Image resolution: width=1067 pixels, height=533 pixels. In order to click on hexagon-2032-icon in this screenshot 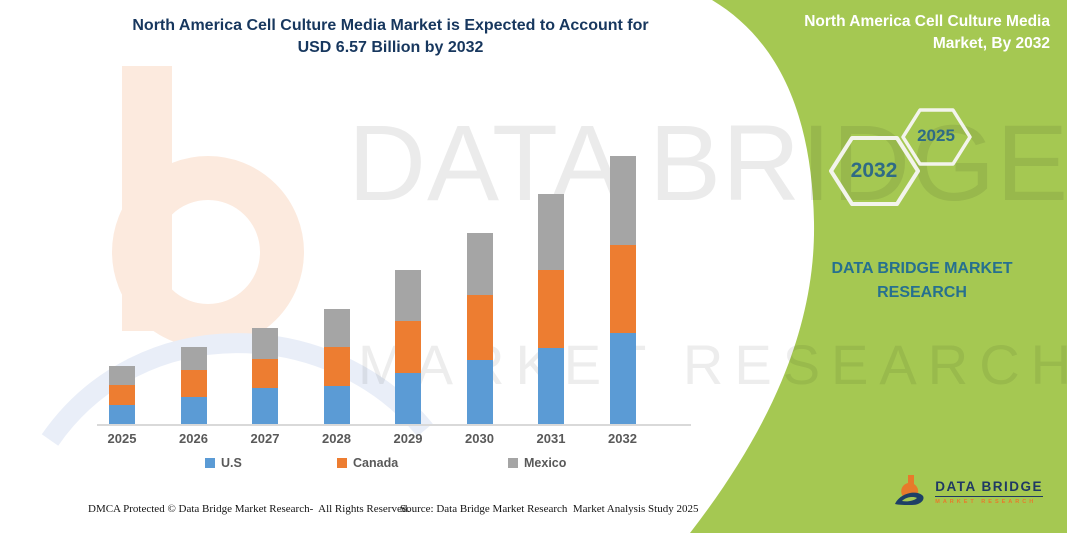, I will do `click(874, 171)`.